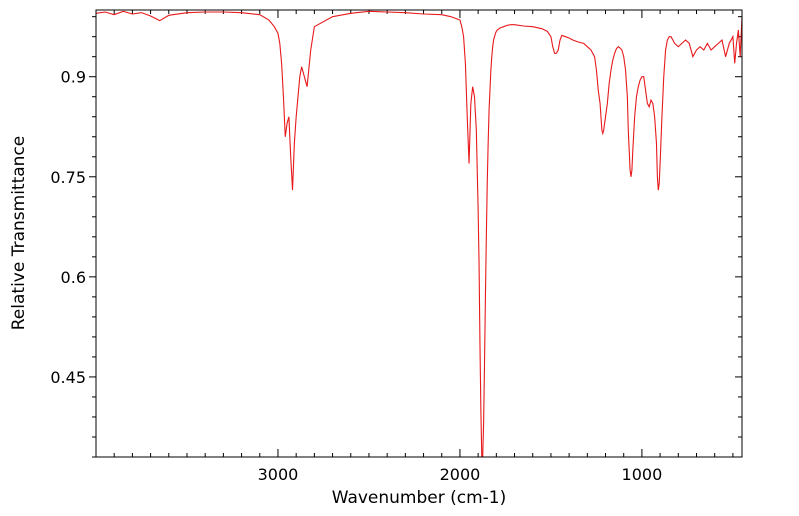 Image resolution: width=799 pixels, height=516 pixels. Describe the element at coordinates (68, 177) in the screenshot. I see `y-tick-label: 0.75` at that location.